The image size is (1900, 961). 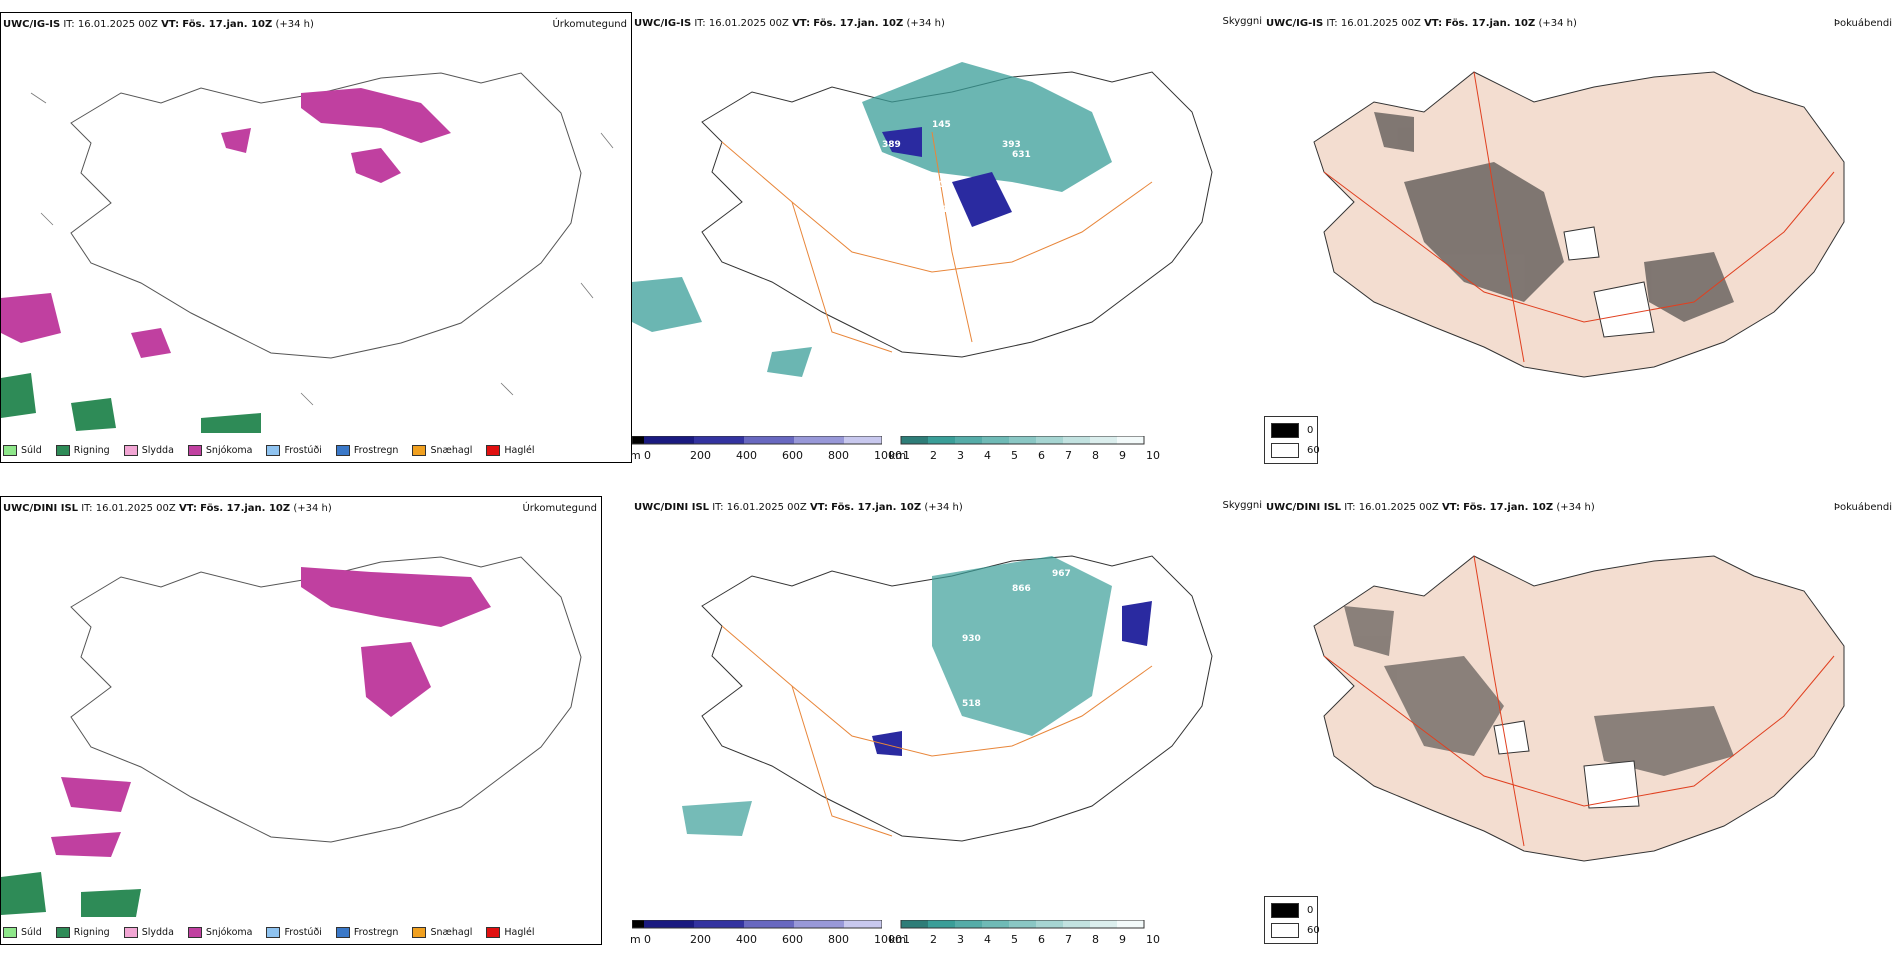 I want to click on legend-item: Snæhagl, so click(x=442, y=932).